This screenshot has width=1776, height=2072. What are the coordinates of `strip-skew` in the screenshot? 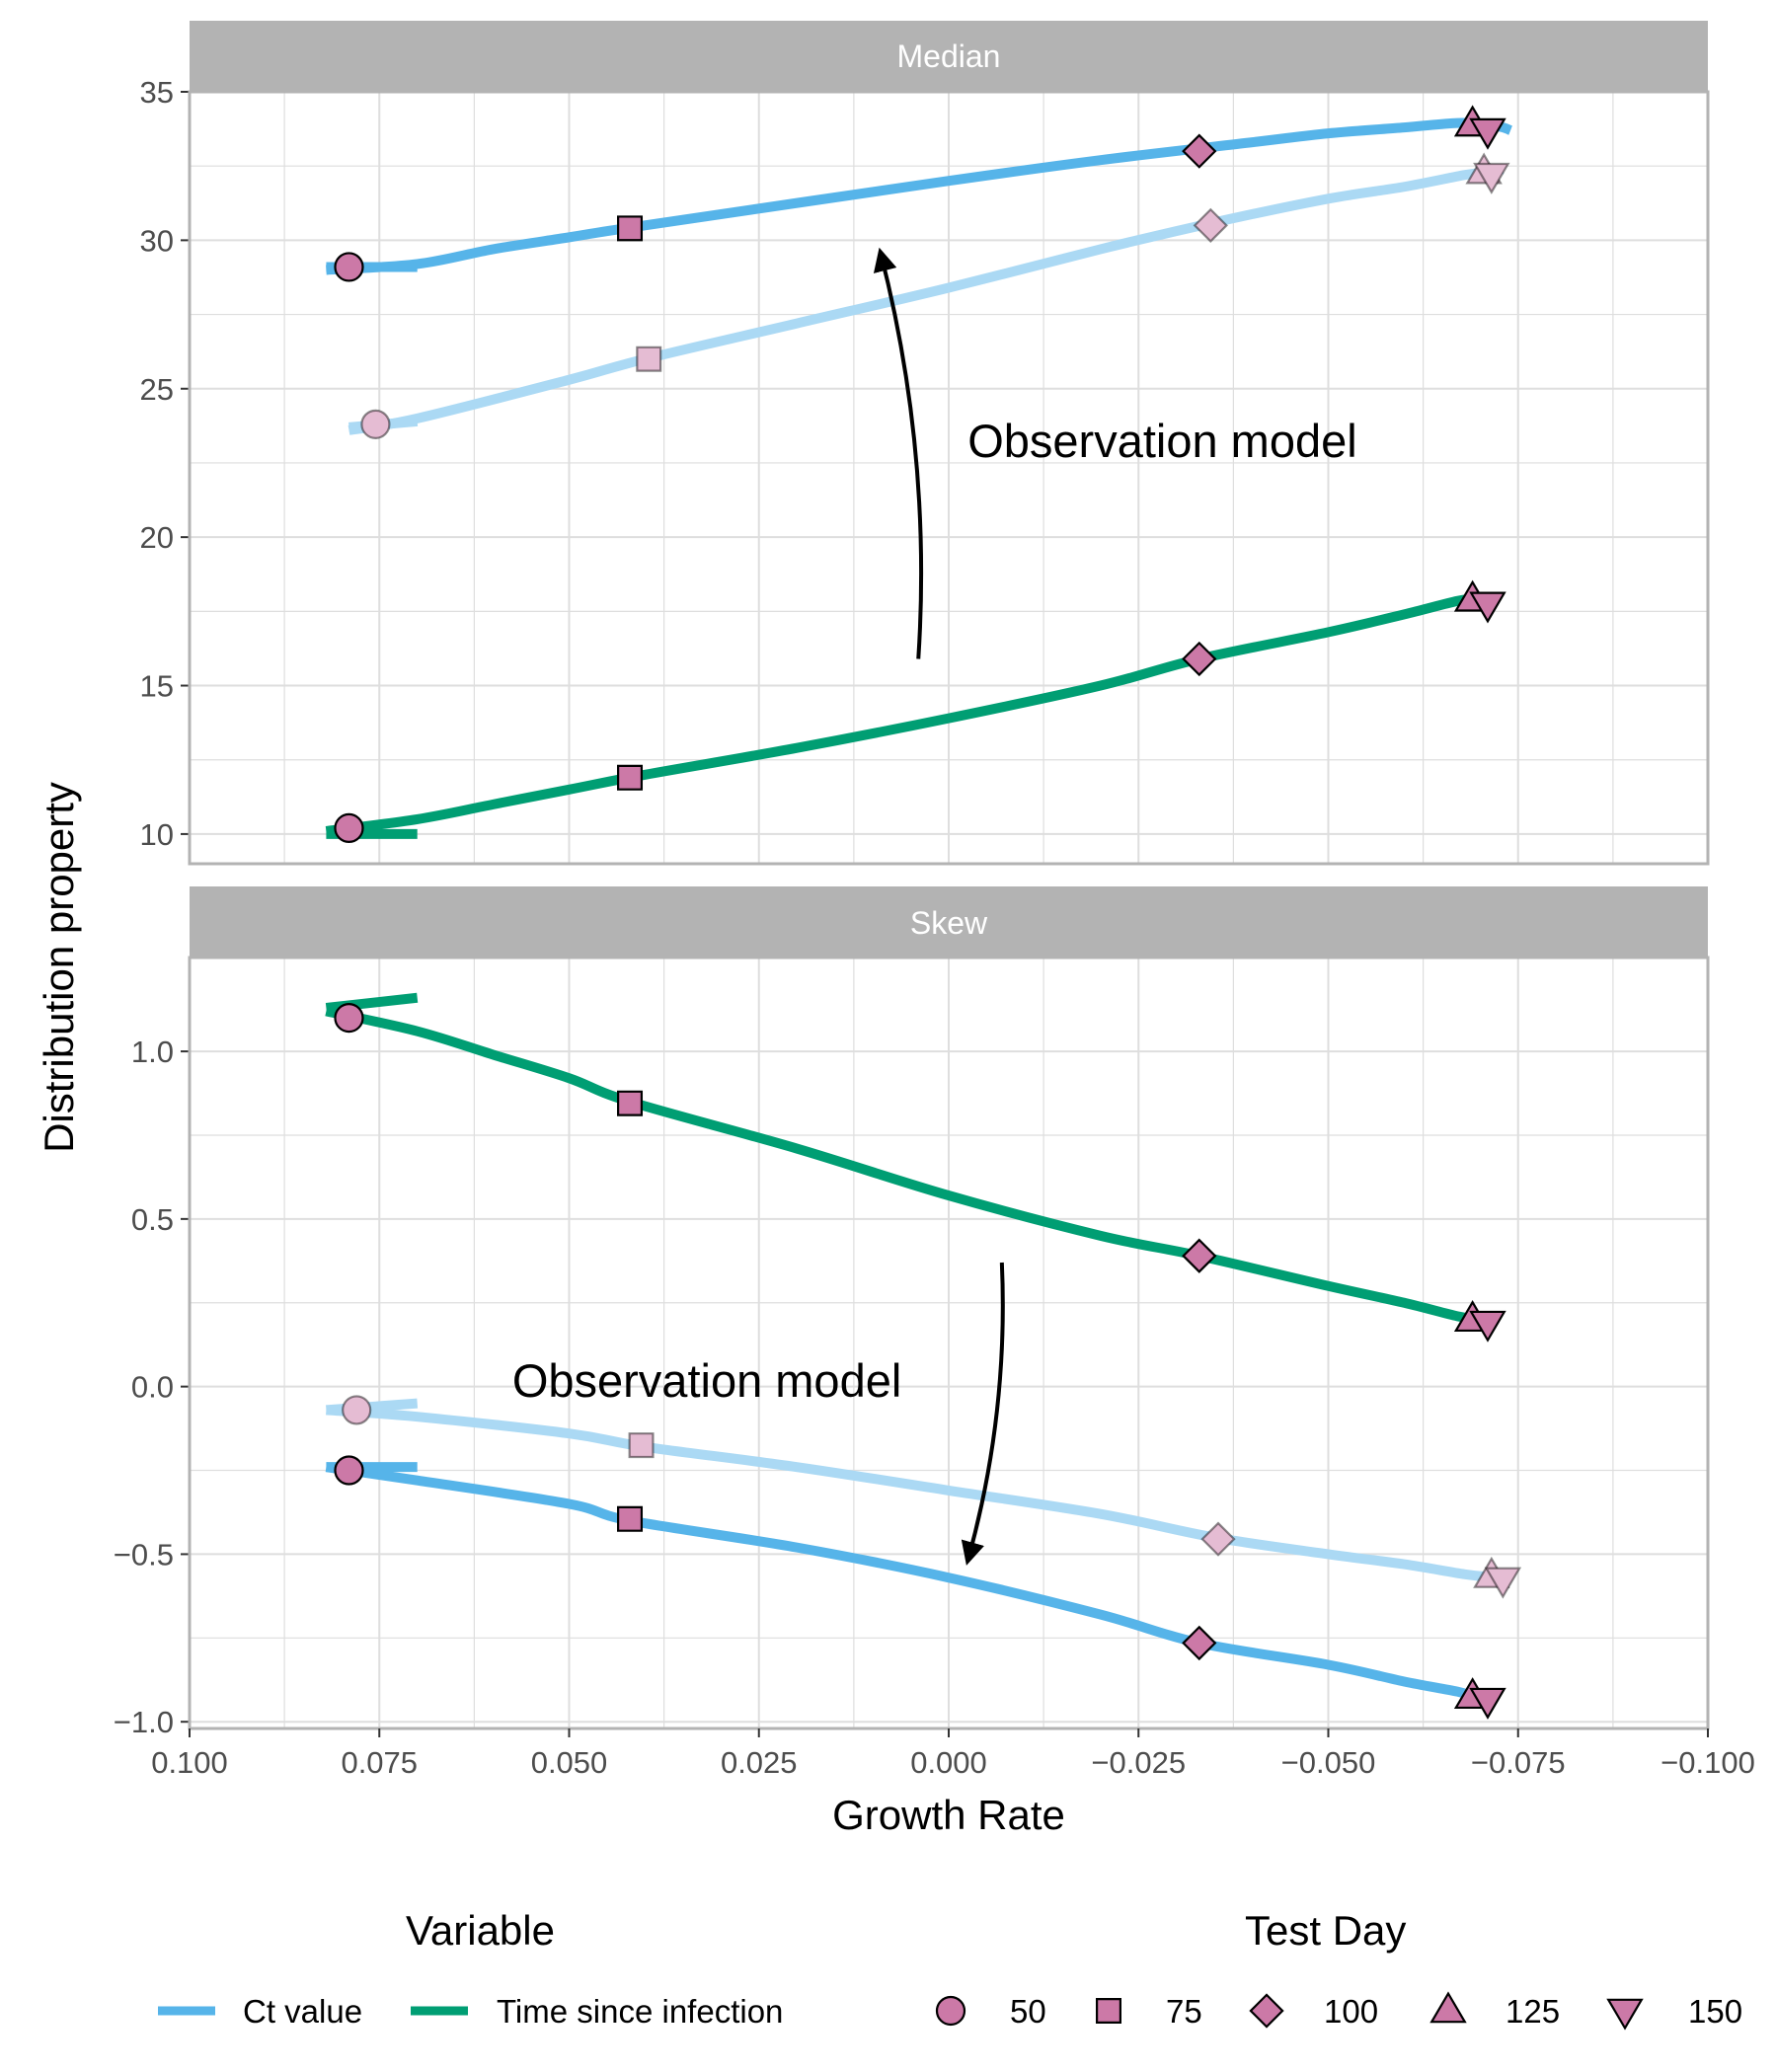 It's located at (949, 922).